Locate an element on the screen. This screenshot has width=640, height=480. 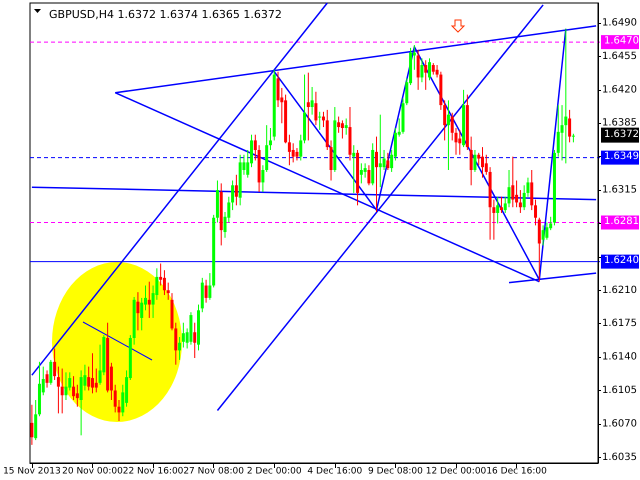
ref-line-label: 1.6470 is located at coordinates (621, 41).